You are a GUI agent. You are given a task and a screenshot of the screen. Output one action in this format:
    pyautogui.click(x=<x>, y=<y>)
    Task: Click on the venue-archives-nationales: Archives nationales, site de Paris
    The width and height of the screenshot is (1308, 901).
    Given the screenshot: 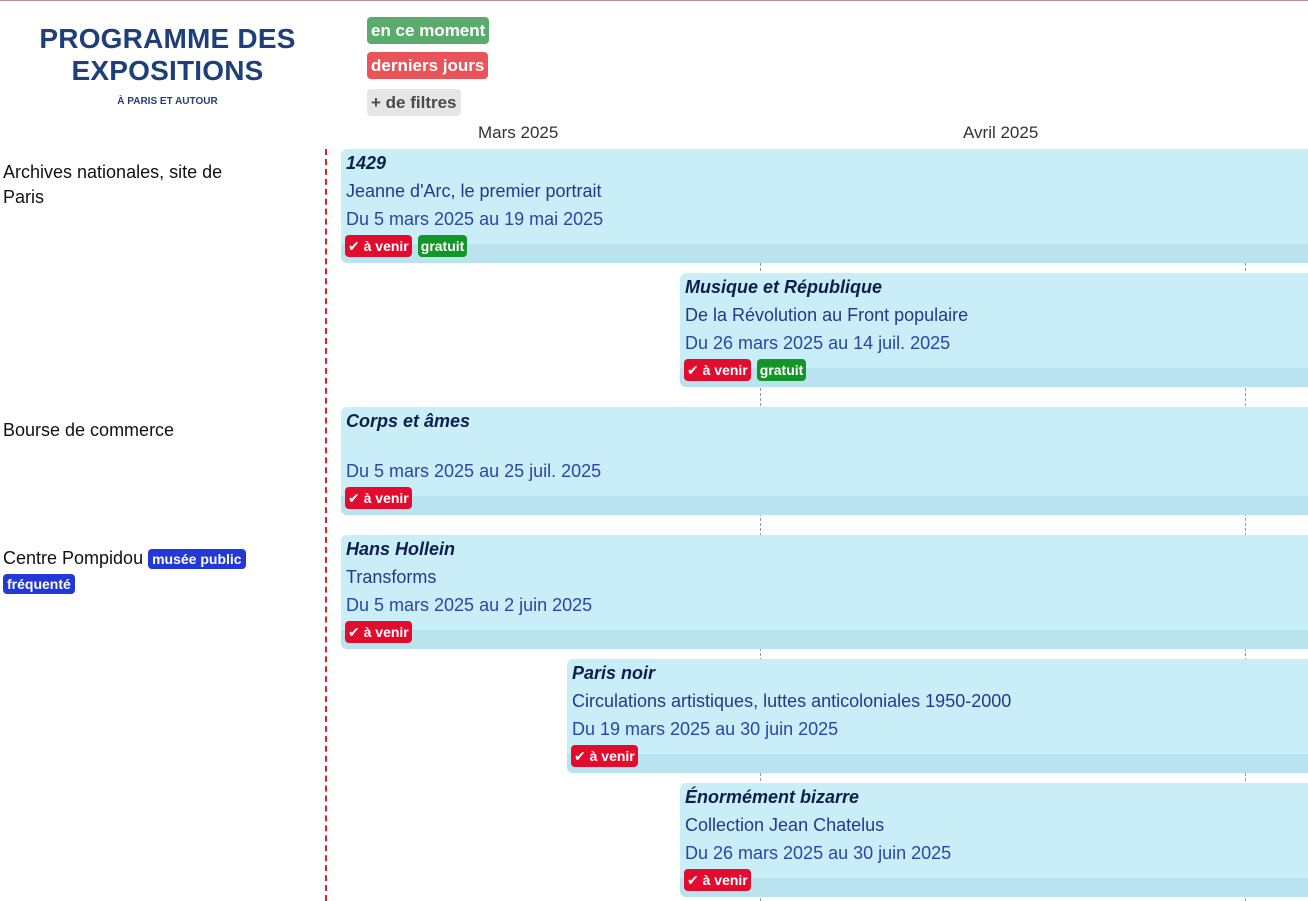 What is the action you would take?
    pyautogui.click(x=133, y=185)
    